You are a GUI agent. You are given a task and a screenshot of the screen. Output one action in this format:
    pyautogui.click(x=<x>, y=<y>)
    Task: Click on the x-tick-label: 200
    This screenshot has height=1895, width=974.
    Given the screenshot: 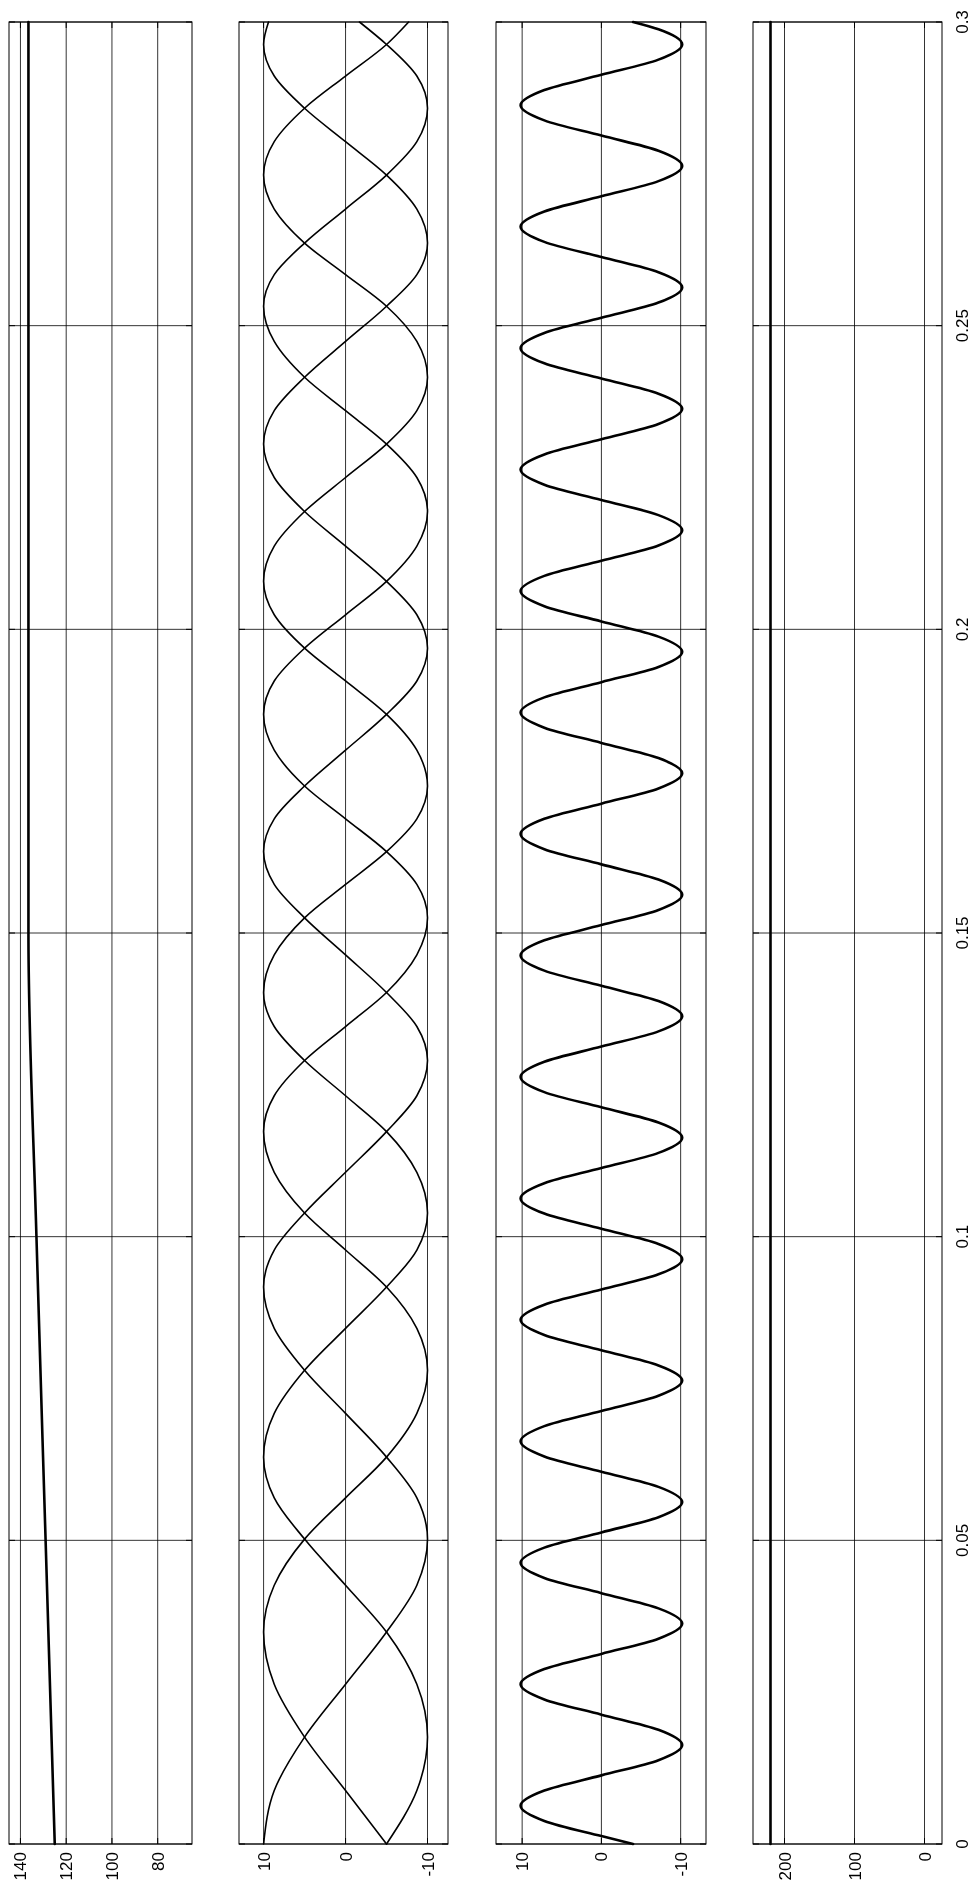 What is the action you would take?
    pyautogui.click(x=785, y=1866)
    